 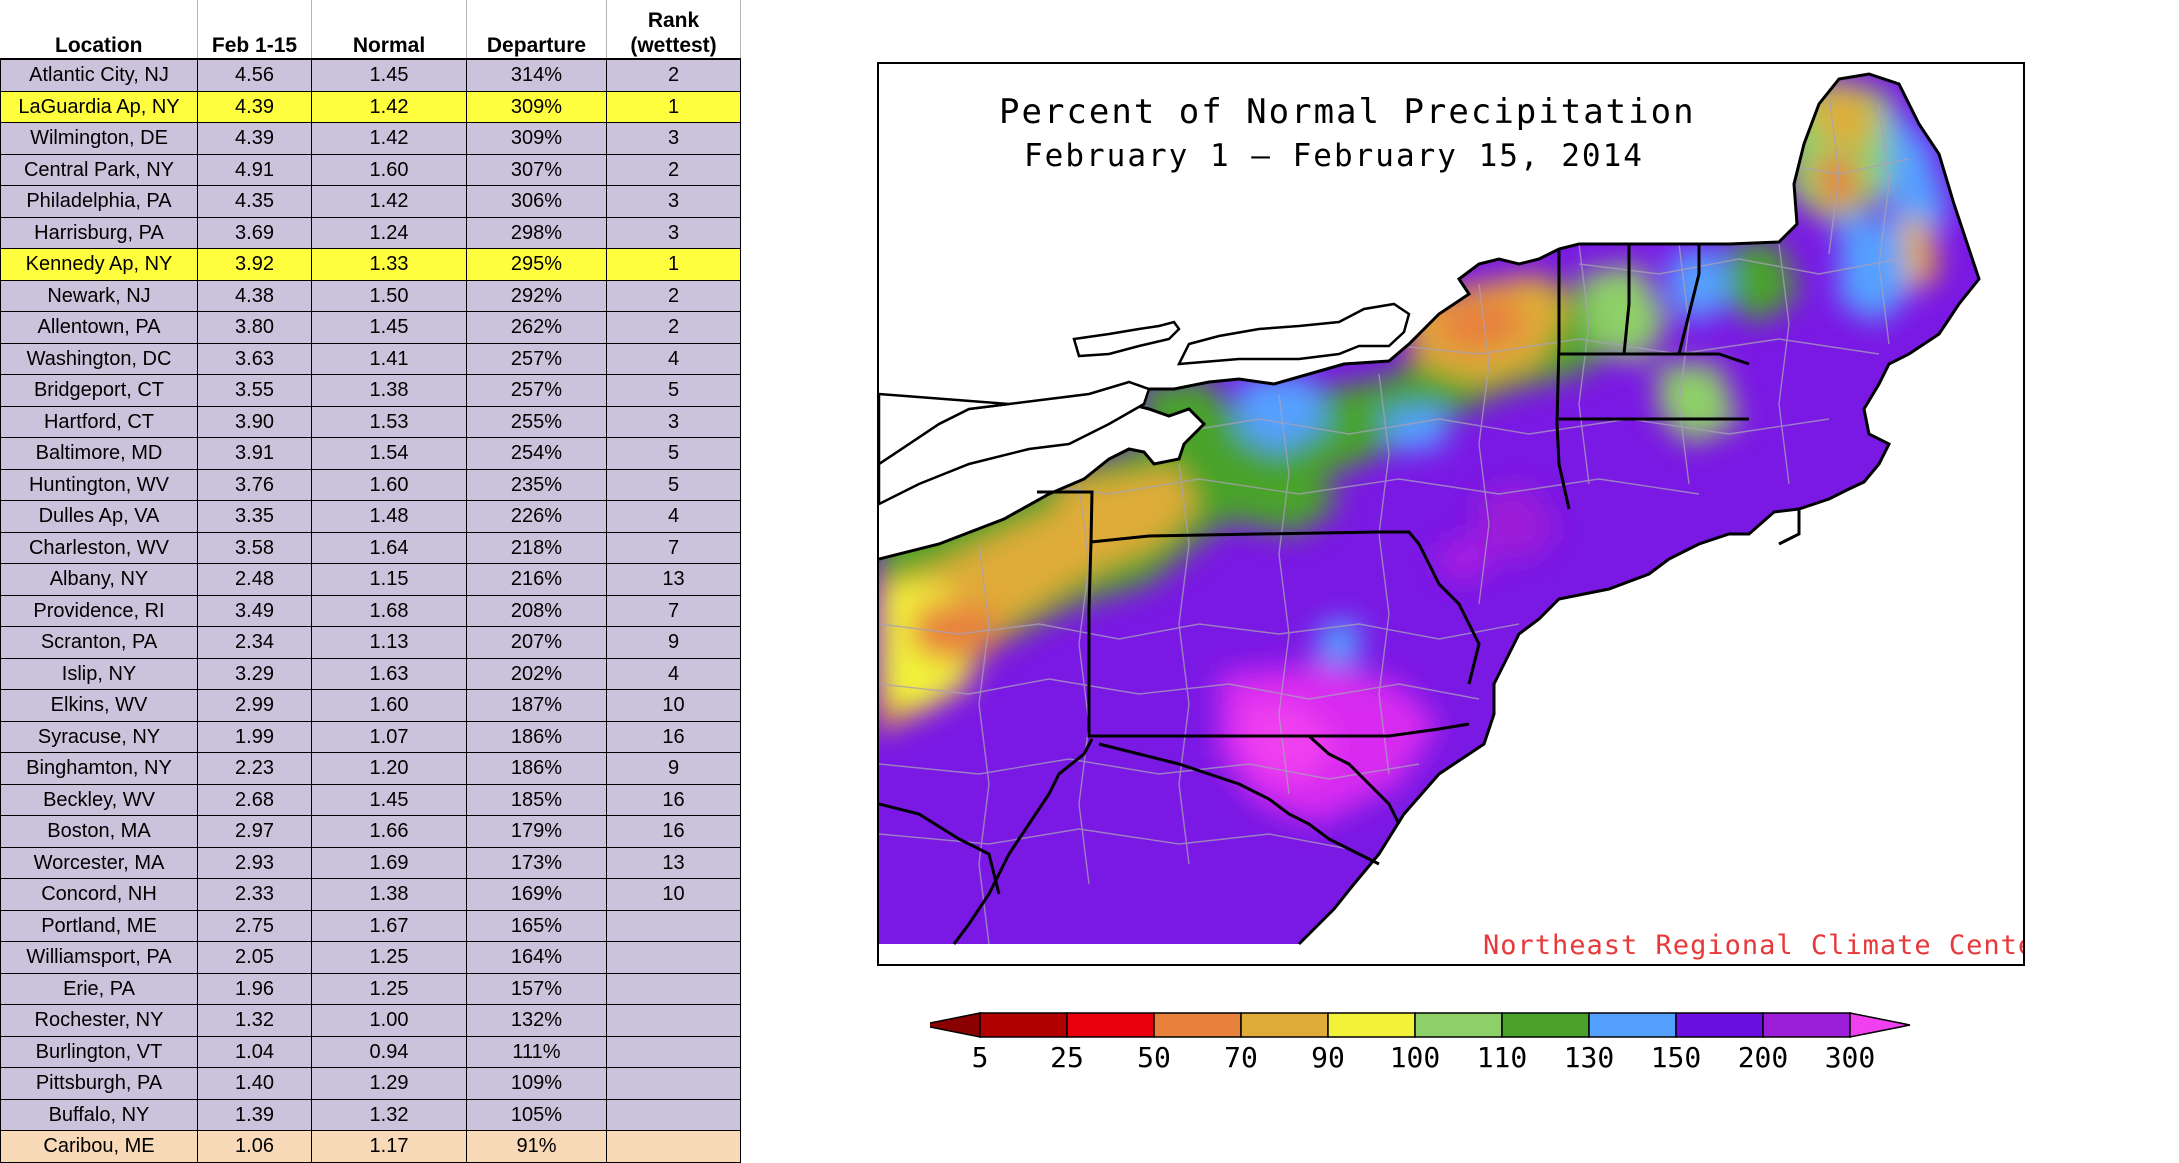 What do you see at coordinates (370, 1051) in the screenshot?
I see `table-row: Burlington, VT 1.04 0.94 111%` at bounding box center [370, 1051].